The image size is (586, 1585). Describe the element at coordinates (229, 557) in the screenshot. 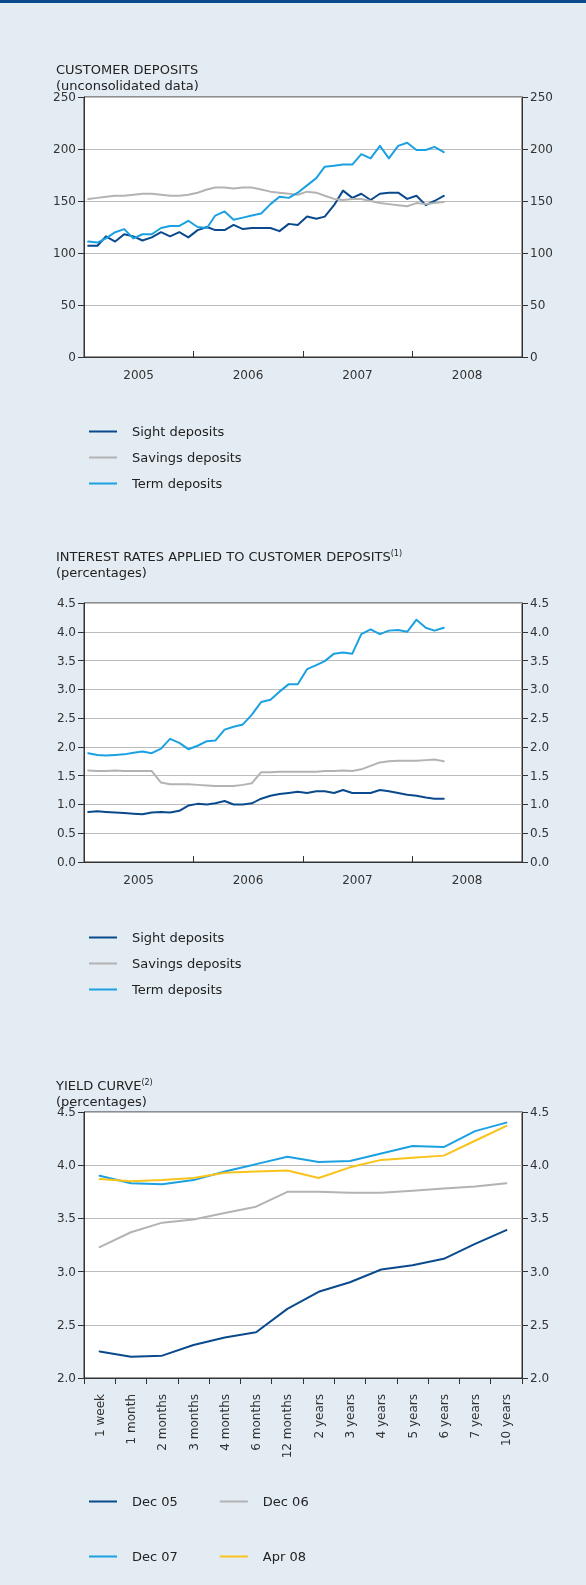

I see `chart-title: INTEREST RATES APPLIED TO CUSTOMER DEPOSITS$^{(1)}$` at that location.